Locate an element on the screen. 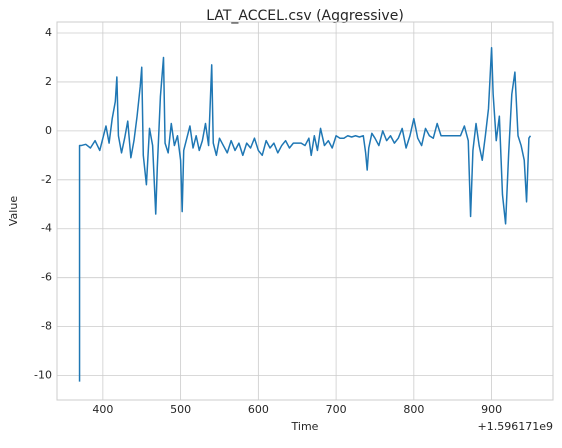 Image resolution: width=562 pixels, height=448 pixels. y-tick-label: -2 is located at coordinates (46, 179).